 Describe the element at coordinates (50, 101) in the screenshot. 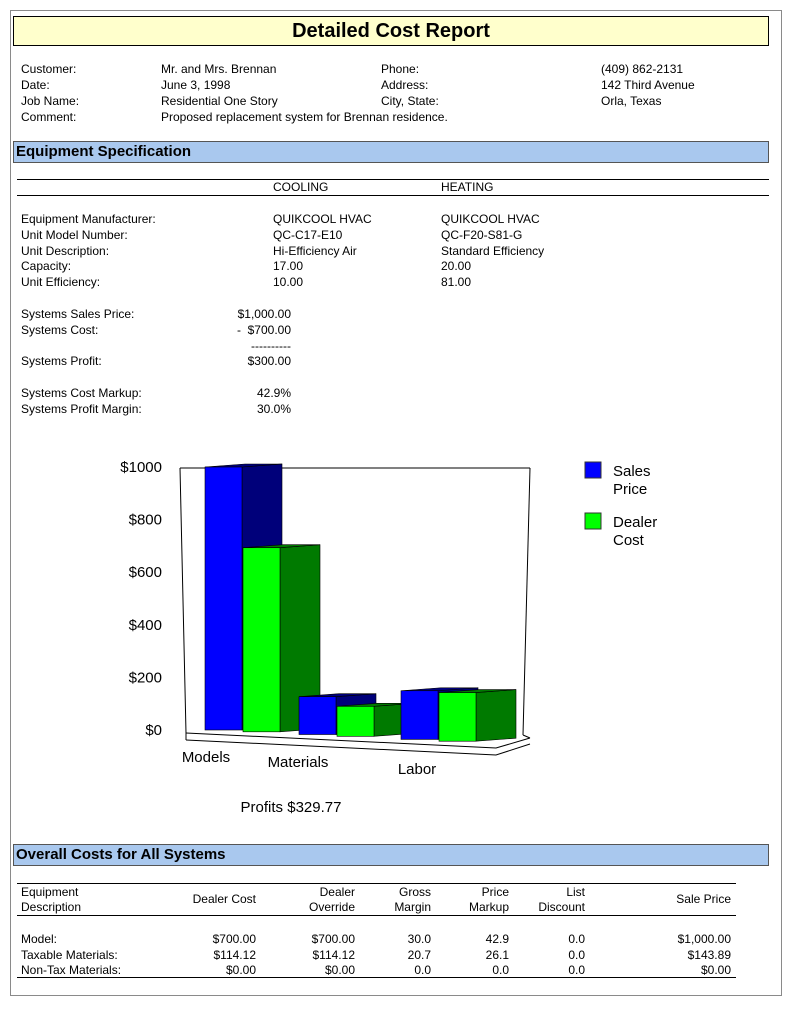

I see `job-name-label: Job Name:` at that location.